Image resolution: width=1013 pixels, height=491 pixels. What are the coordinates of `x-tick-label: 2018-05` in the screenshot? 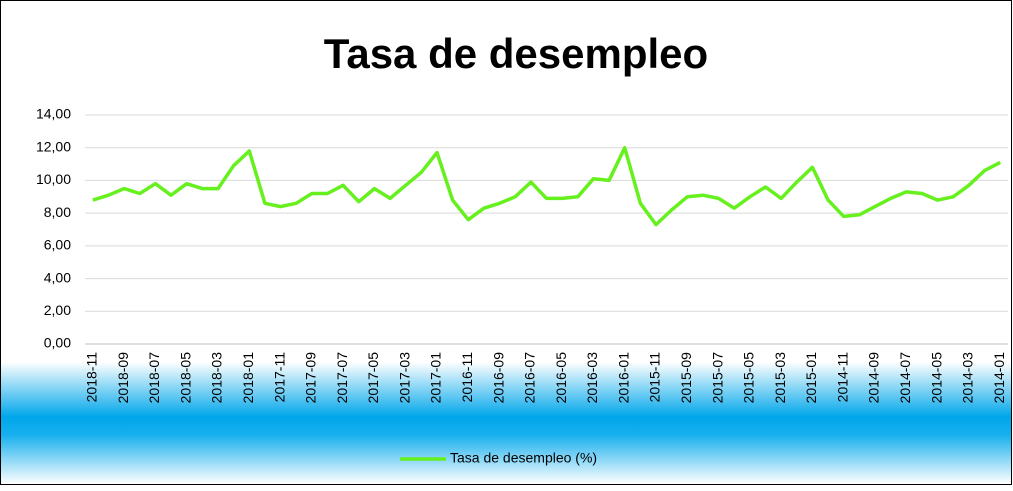 It's located at (185, 378).